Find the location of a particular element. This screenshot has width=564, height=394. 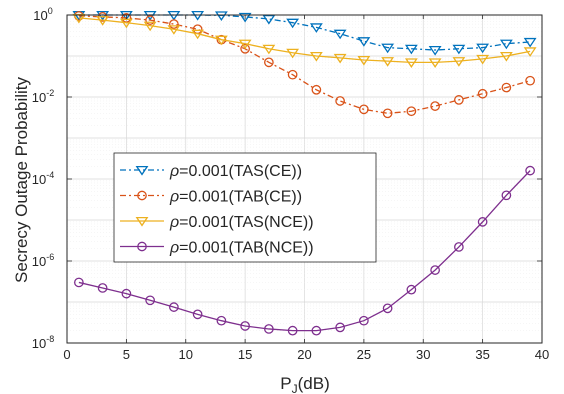

y-tick-label: 10⁻² is located at coordinates (43, 96).